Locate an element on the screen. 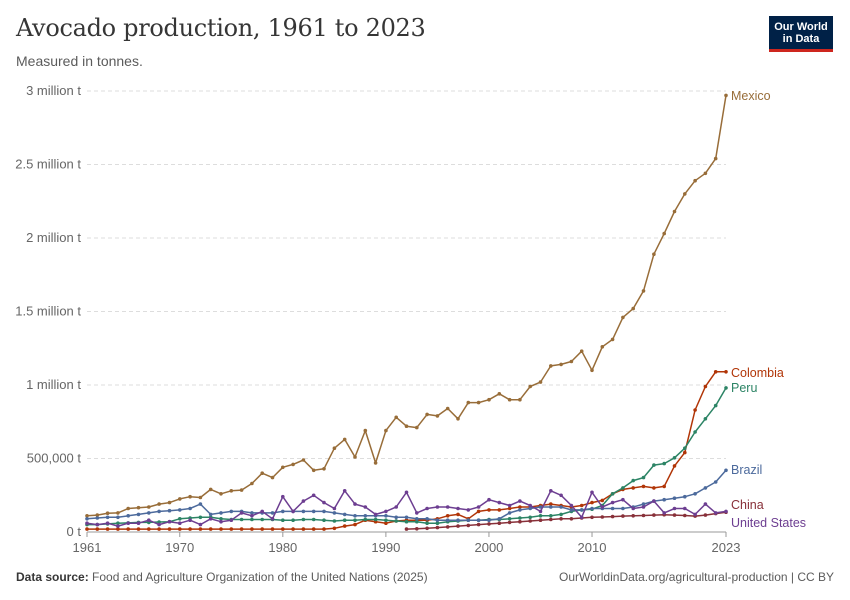  y-tick-label: 3 million t is located at coordinates (53, 90).